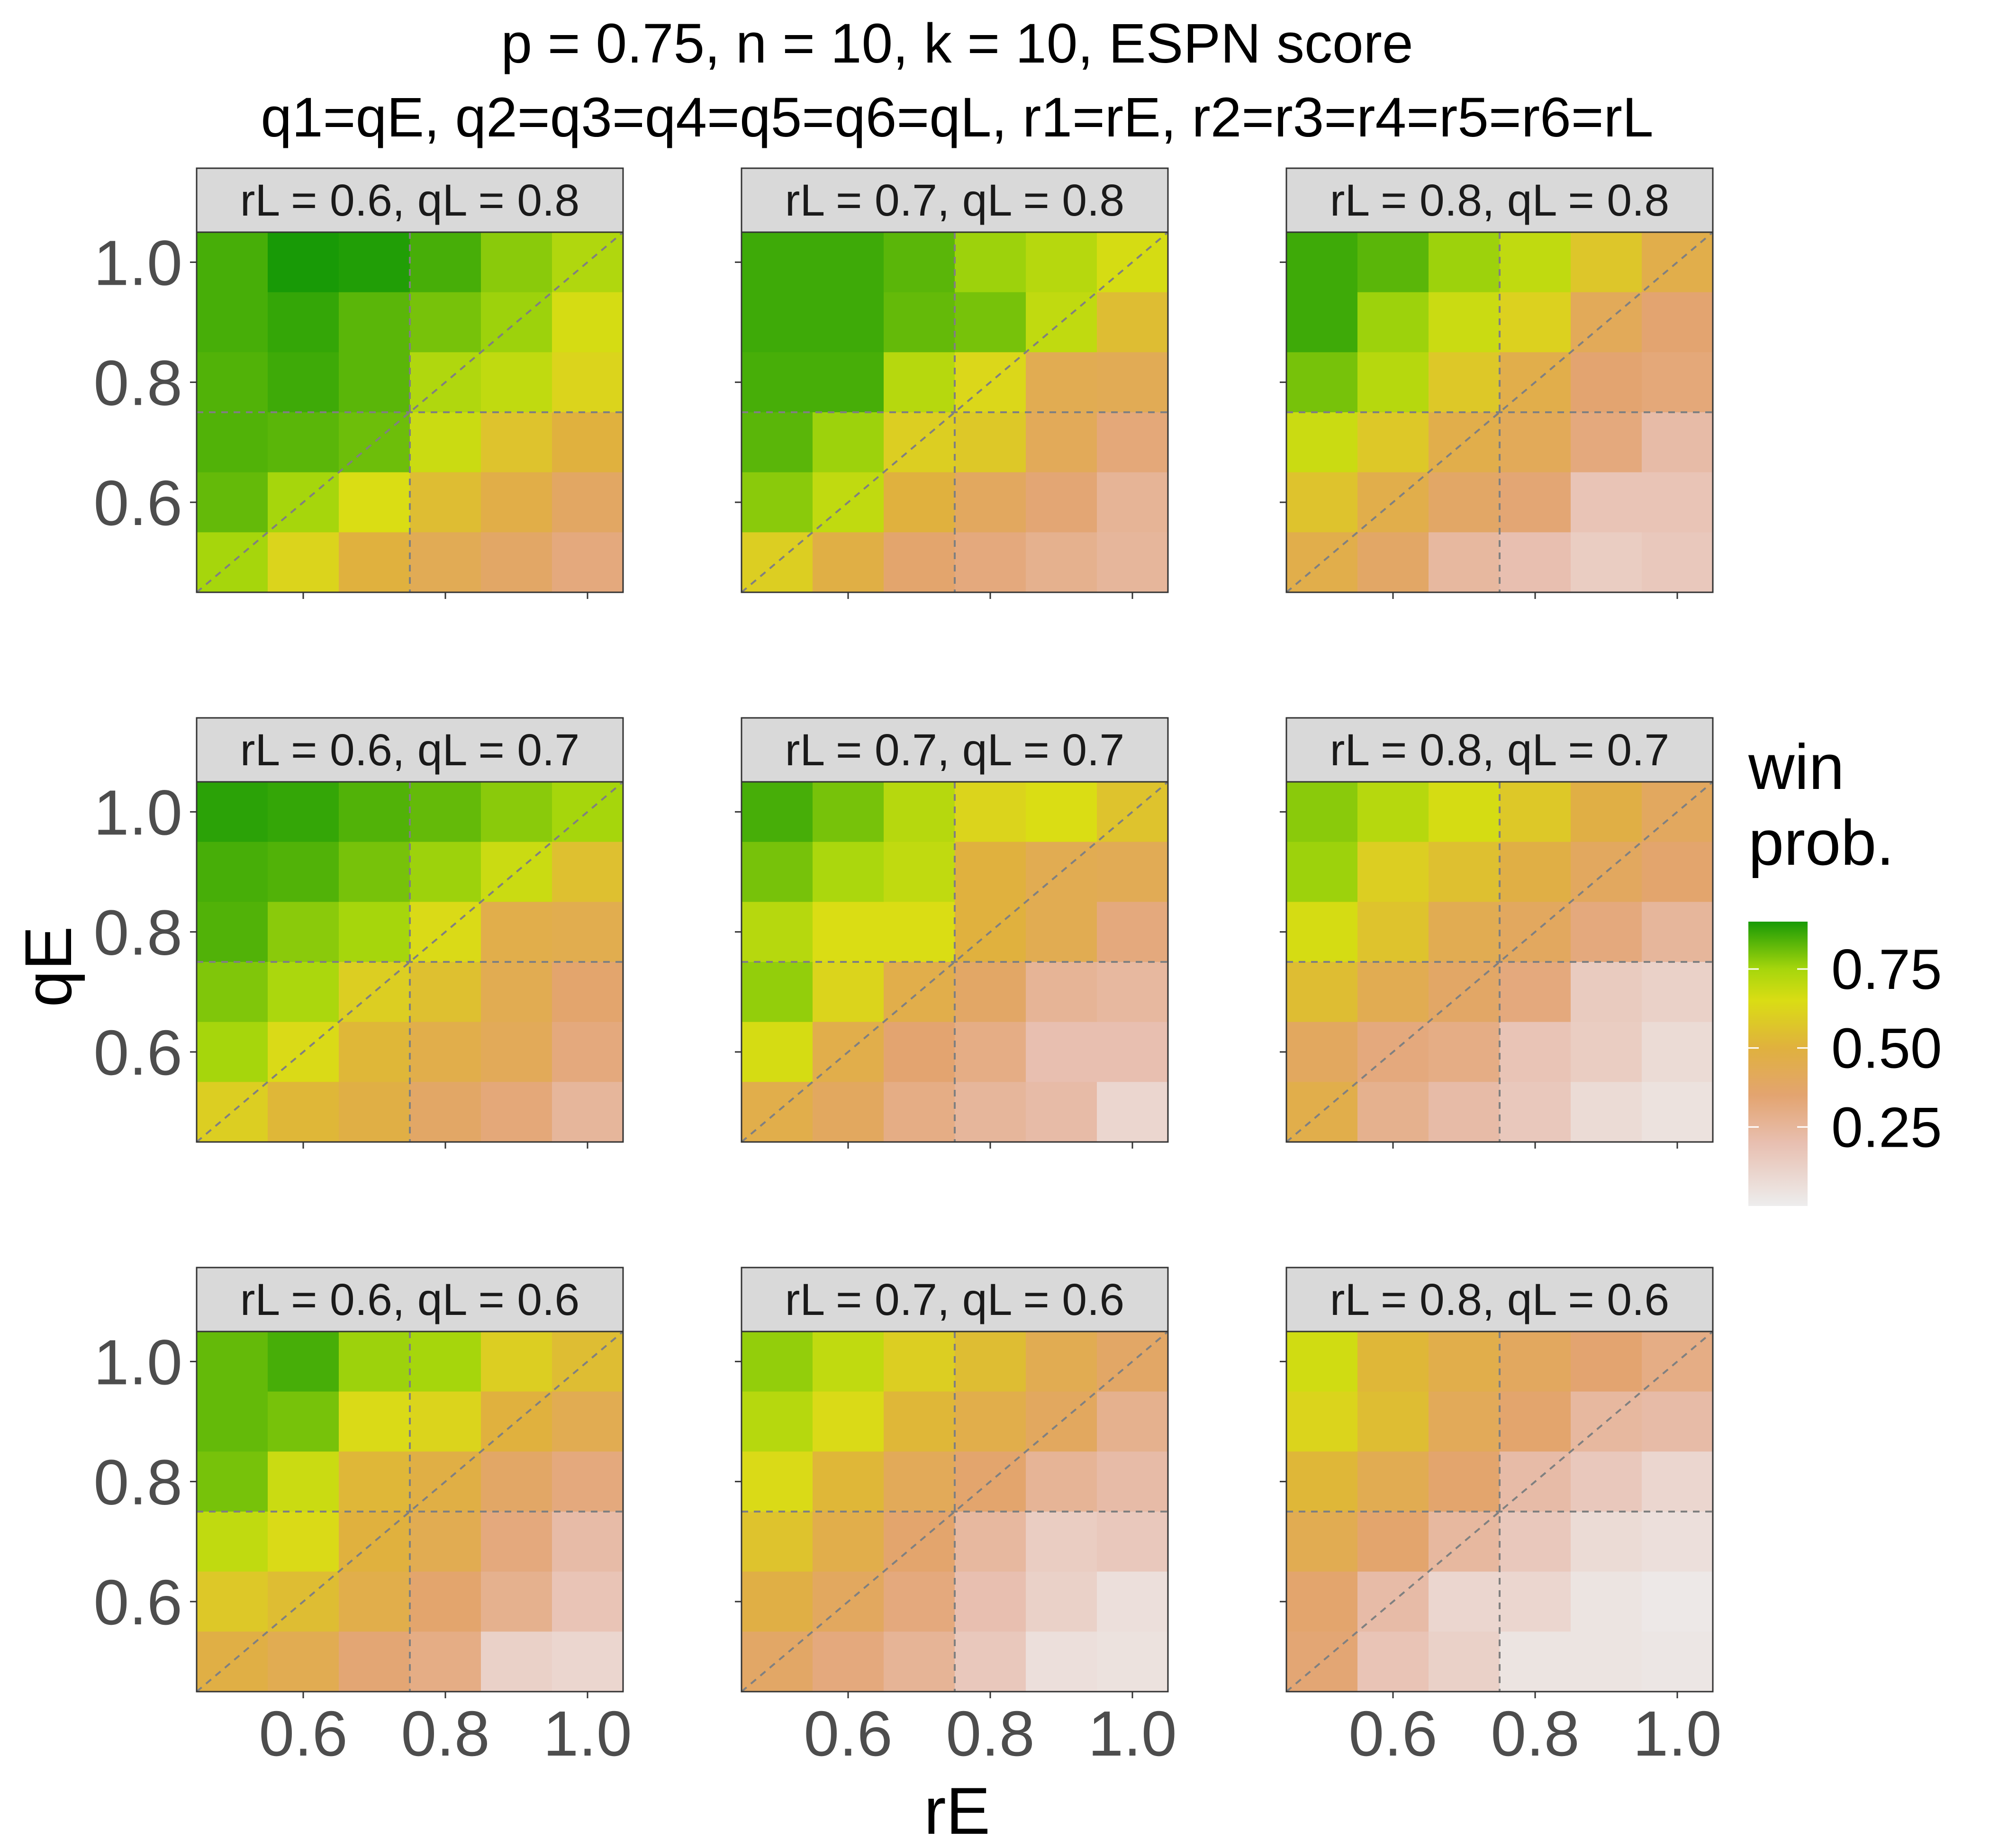 The width and height of the screenshot is (1990, 1848). What do you see at coordinates (957, 1811) in the screenshot?
I see `x-axis-title: rE` at bounding box center [957, 1811].